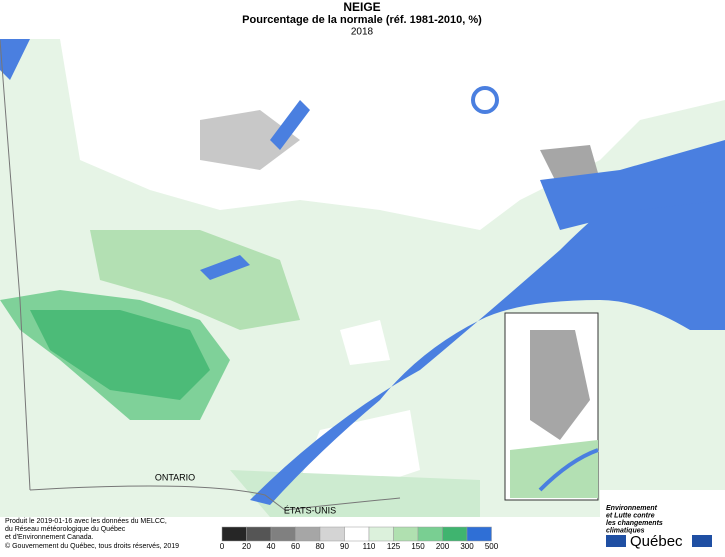 This screenshot has width=725, height=557. I want to click on credit-line: et d'Environnement Canada., so click(49, 537).